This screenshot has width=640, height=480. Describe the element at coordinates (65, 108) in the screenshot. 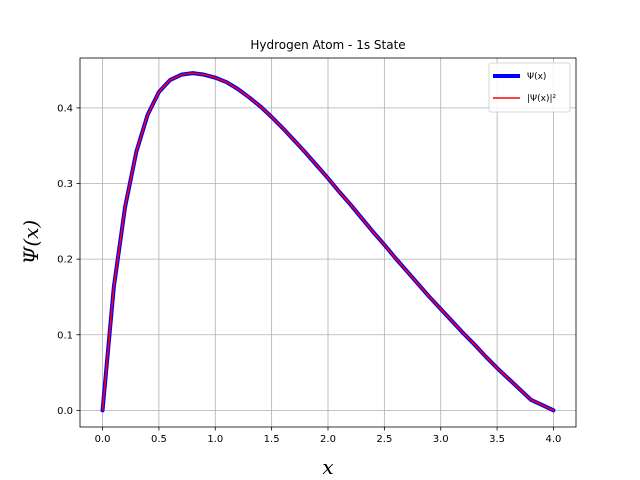

I see `y-tick-label: 0.4` at that location.